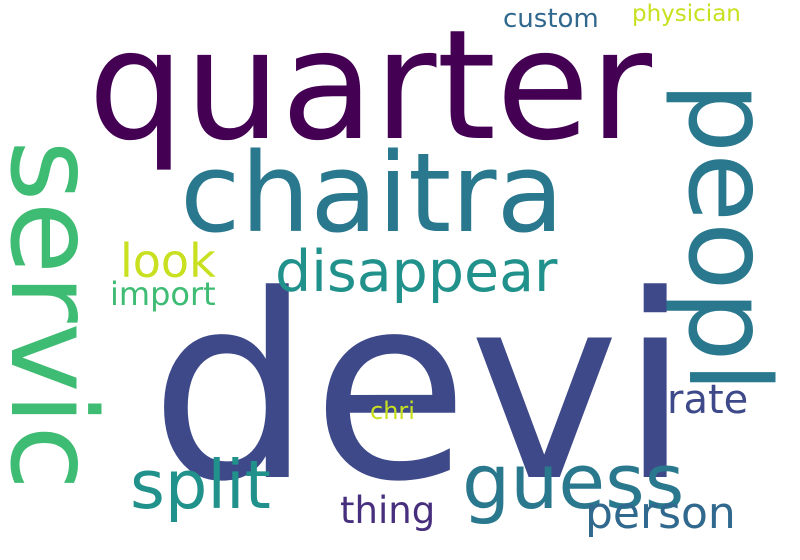 The image size is (800, 560). Describe the element at coordinates (551, 19) in the screenshot. I see `word-custom: custom` at that location.